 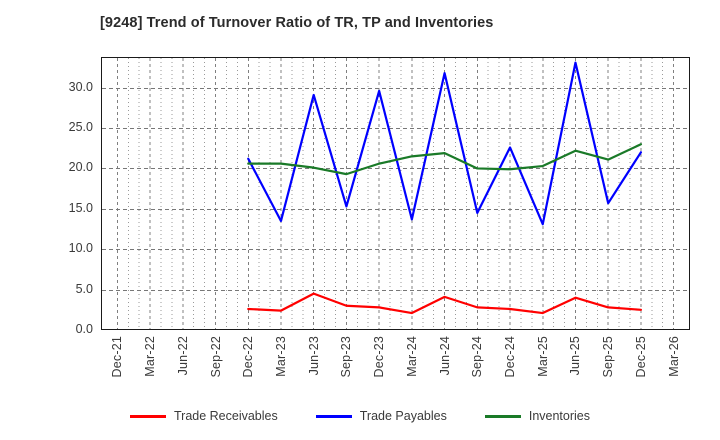 I want to click on legend-item: Inventories, so click(x=537, y=416).